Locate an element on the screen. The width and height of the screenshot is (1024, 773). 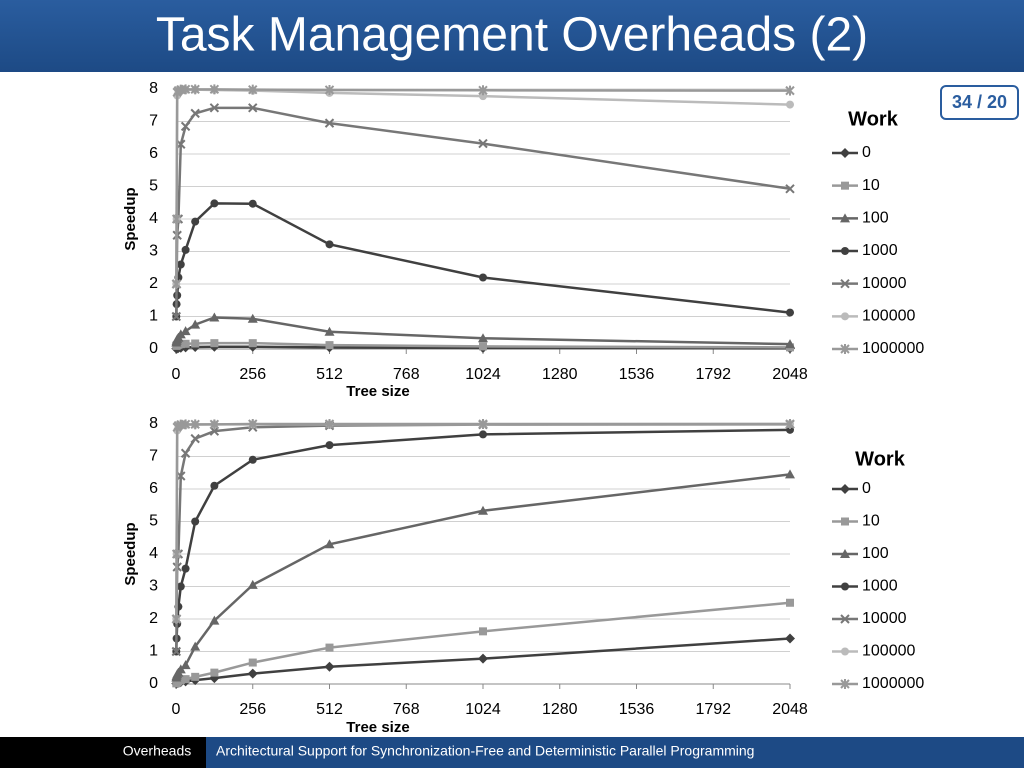
y-tick-label: 2 is located at coordinates (153, 618).